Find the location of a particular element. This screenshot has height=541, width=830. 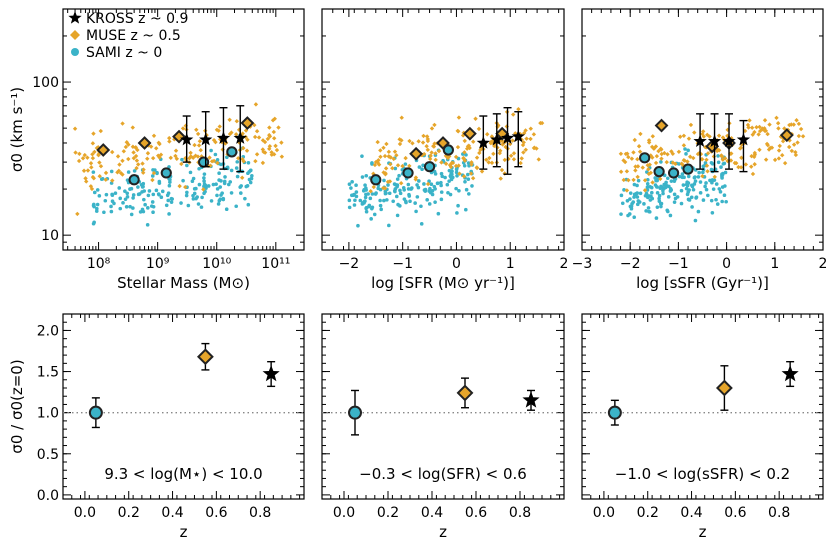

scatter-cloud is located at coordinates (446, 167).